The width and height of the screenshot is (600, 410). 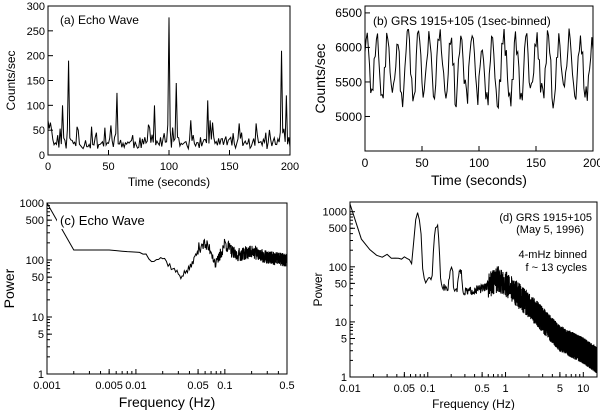 I want to click on x-tick-label-c-2: 0.01, so click(x=135, y=386).